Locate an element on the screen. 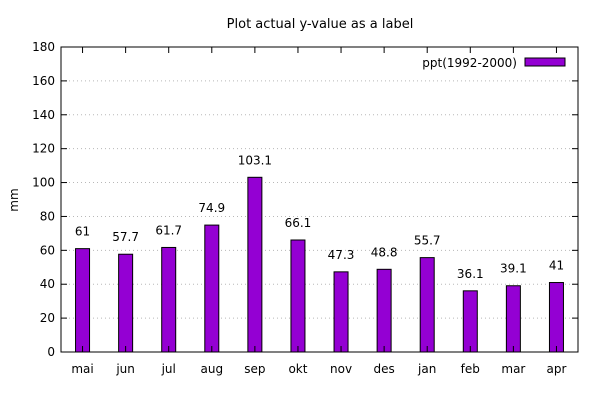  data-label-des: 48.8 is located at coordinates (384, 252).